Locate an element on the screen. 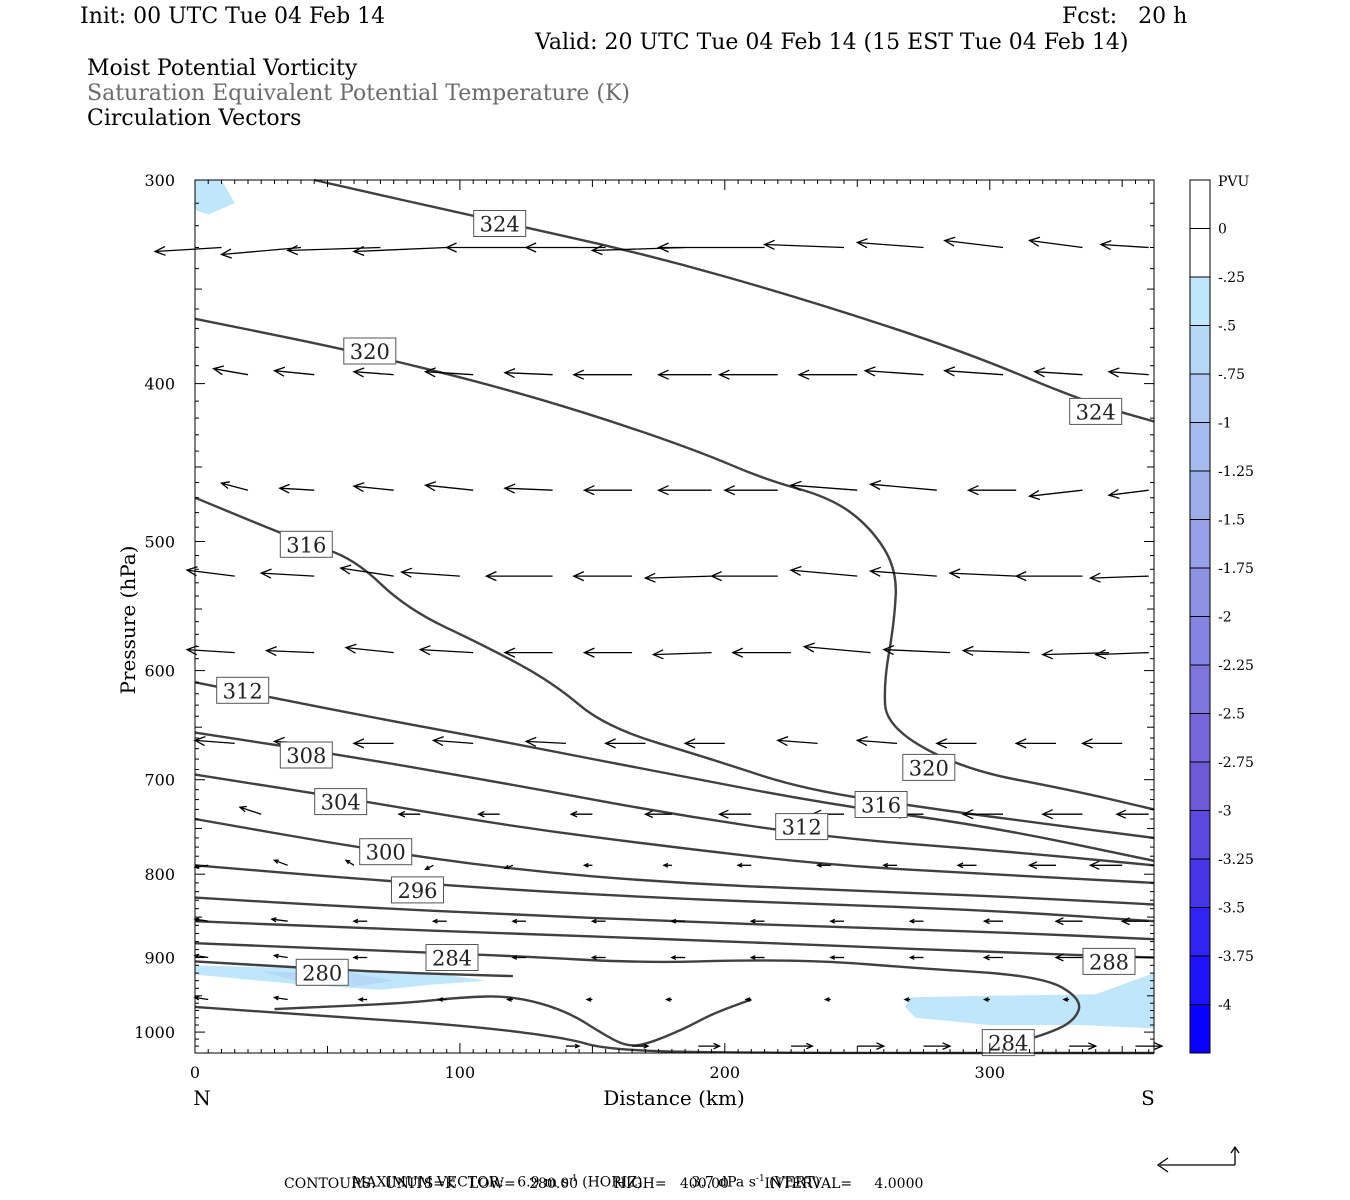 Image resolution: width=1350 pixels, height=1200 pixels. svg-text: 284 is located at coordinates (452, 959).